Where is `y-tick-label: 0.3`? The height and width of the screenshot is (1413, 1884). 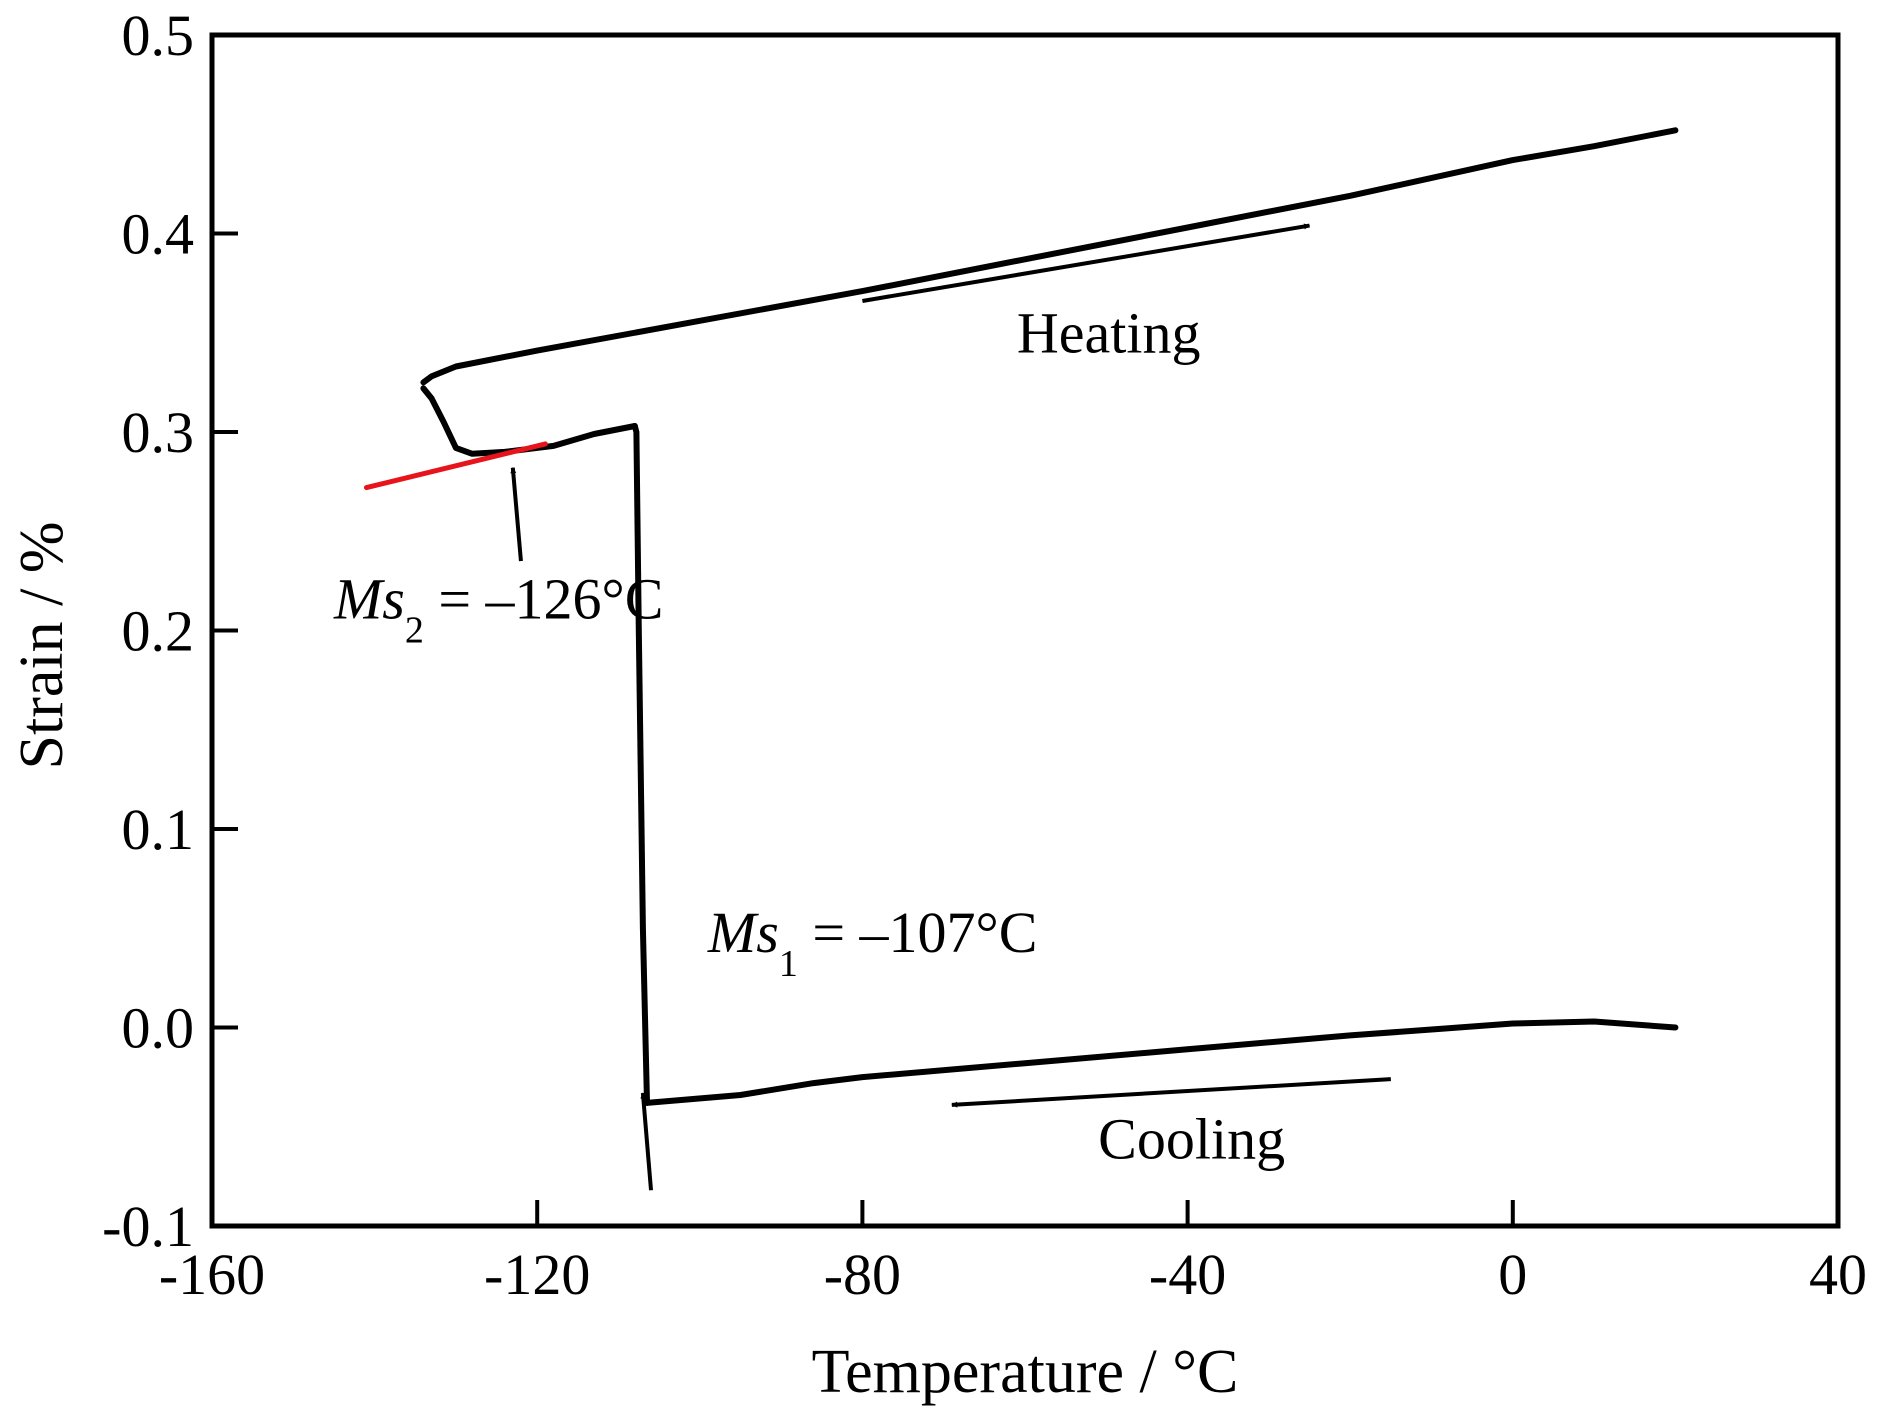 y-tick-label: 0.3 is located at coordinates (158, 432).